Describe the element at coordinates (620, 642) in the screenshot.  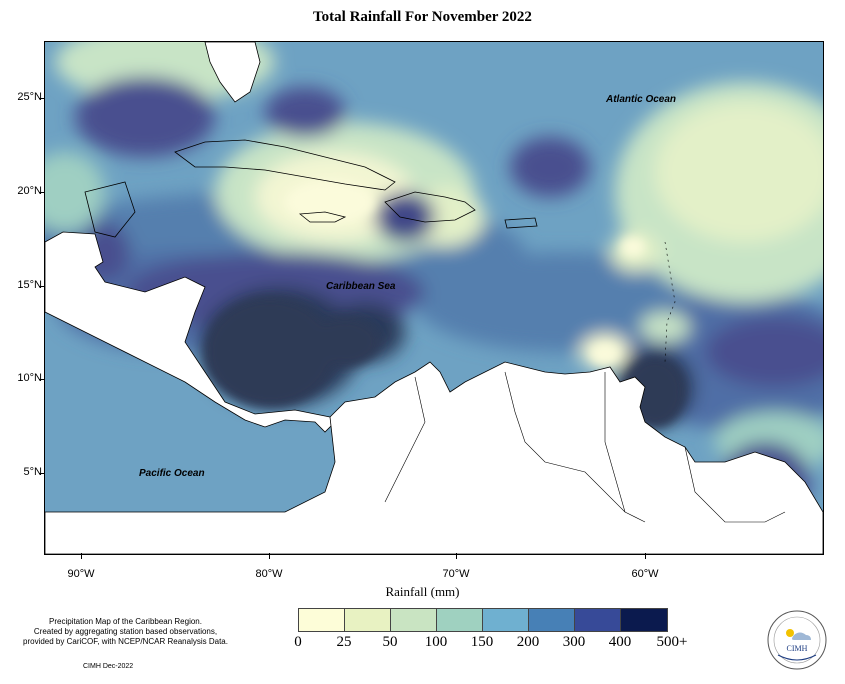
I see `legend-label: 400` at that location.